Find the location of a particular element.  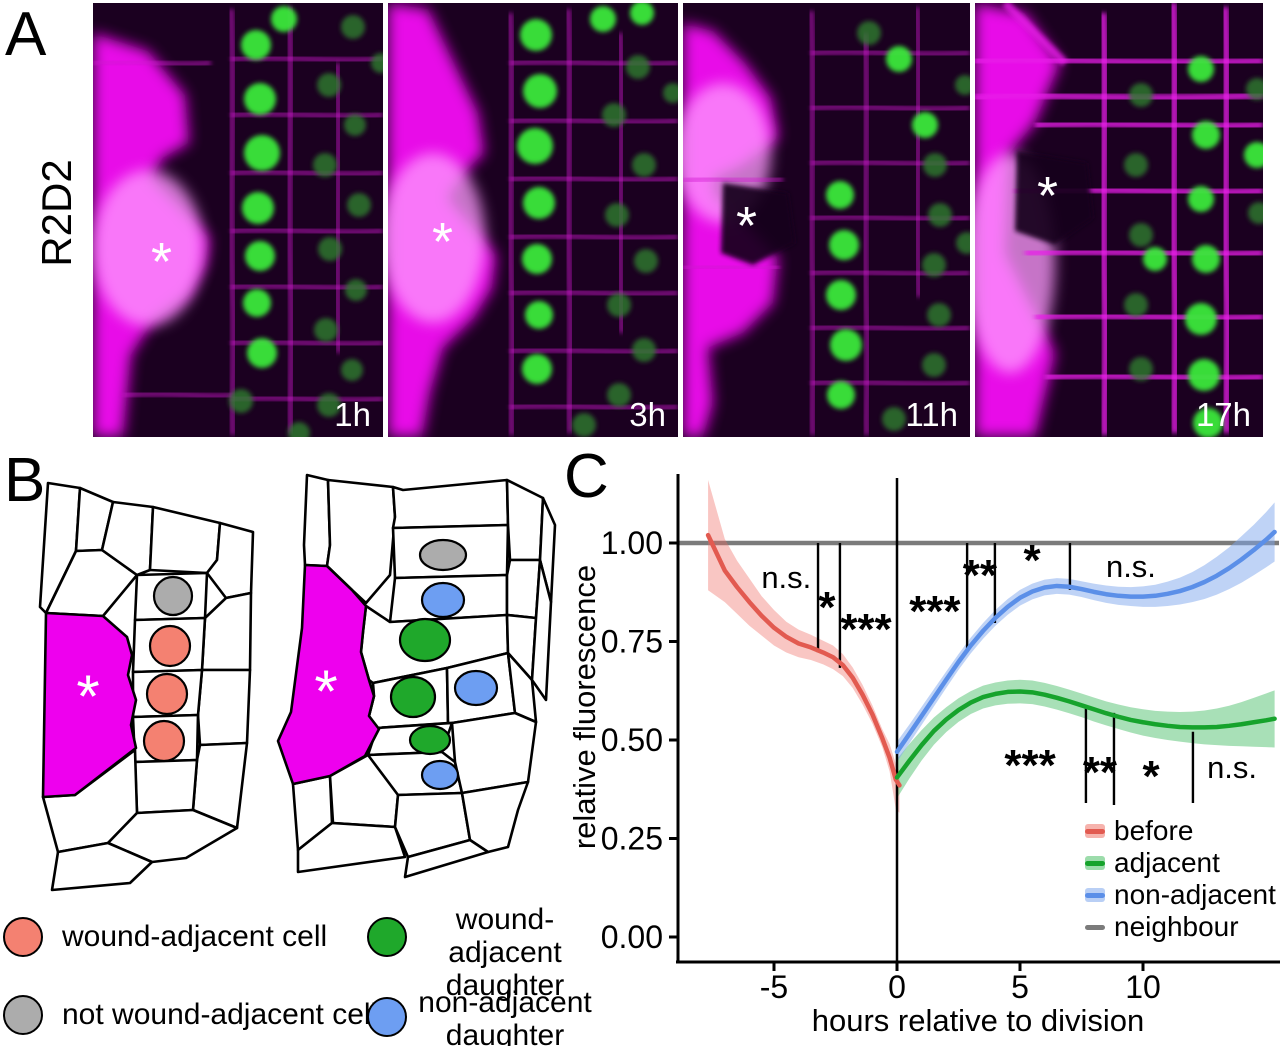

micrograph-17h: * 17h is located at coordinates (1119, 220).